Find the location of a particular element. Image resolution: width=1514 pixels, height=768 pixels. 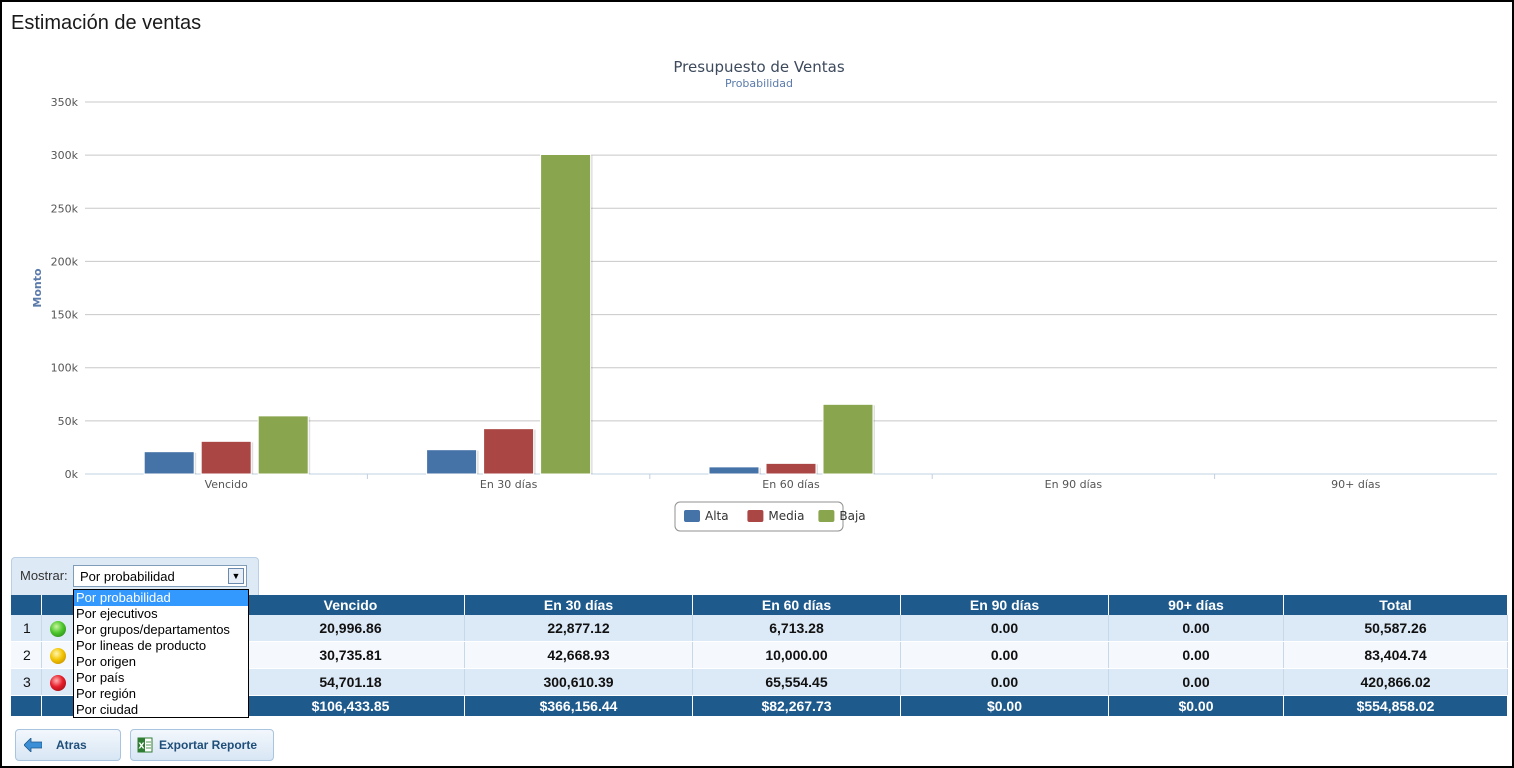

header-90-dias: En 90 días is located at coordinates (1004, 605).